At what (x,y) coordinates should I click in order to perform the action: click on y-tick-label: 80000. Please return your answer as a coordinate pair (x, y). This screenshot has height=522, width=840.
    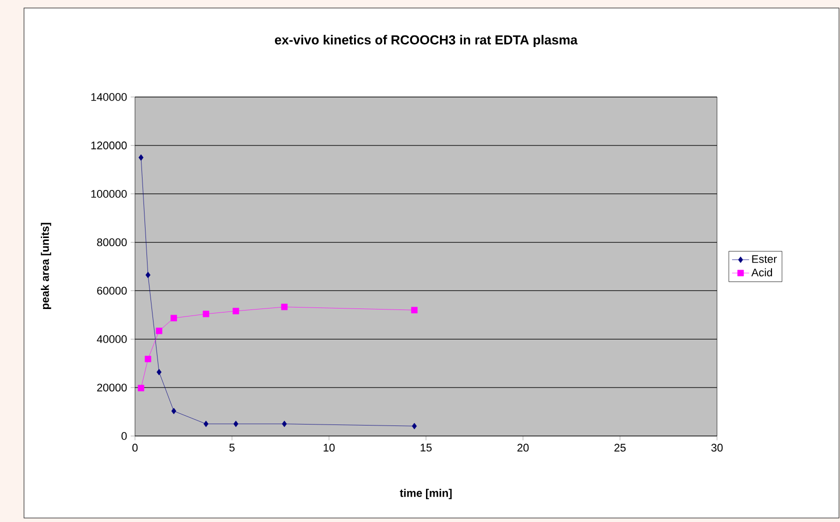
    Looking at the image, I should click on (112, 242).